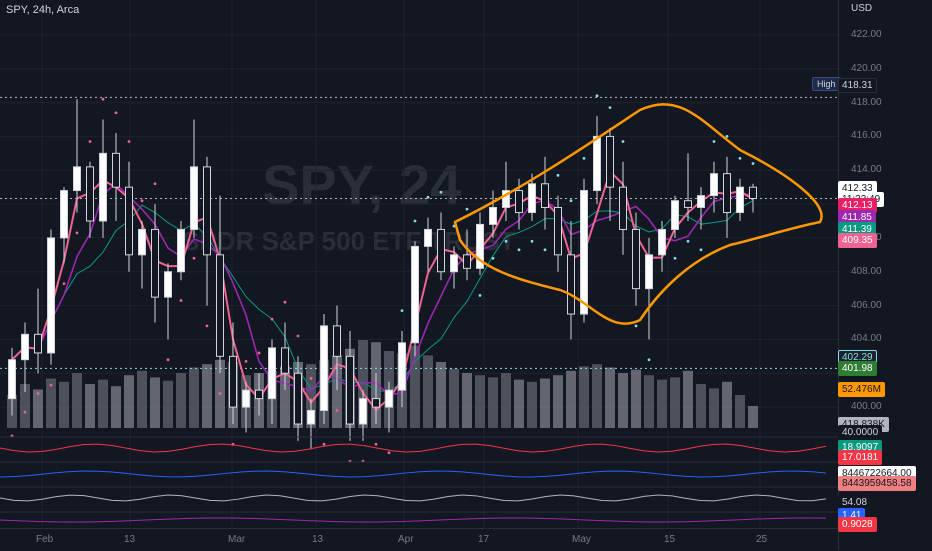 The width and height of the screenshot is (932, 551). What do you see at coordinates (866, 407) in the screenshot?
I see `price-tick: 400.00` at bounding box center [866, 407].